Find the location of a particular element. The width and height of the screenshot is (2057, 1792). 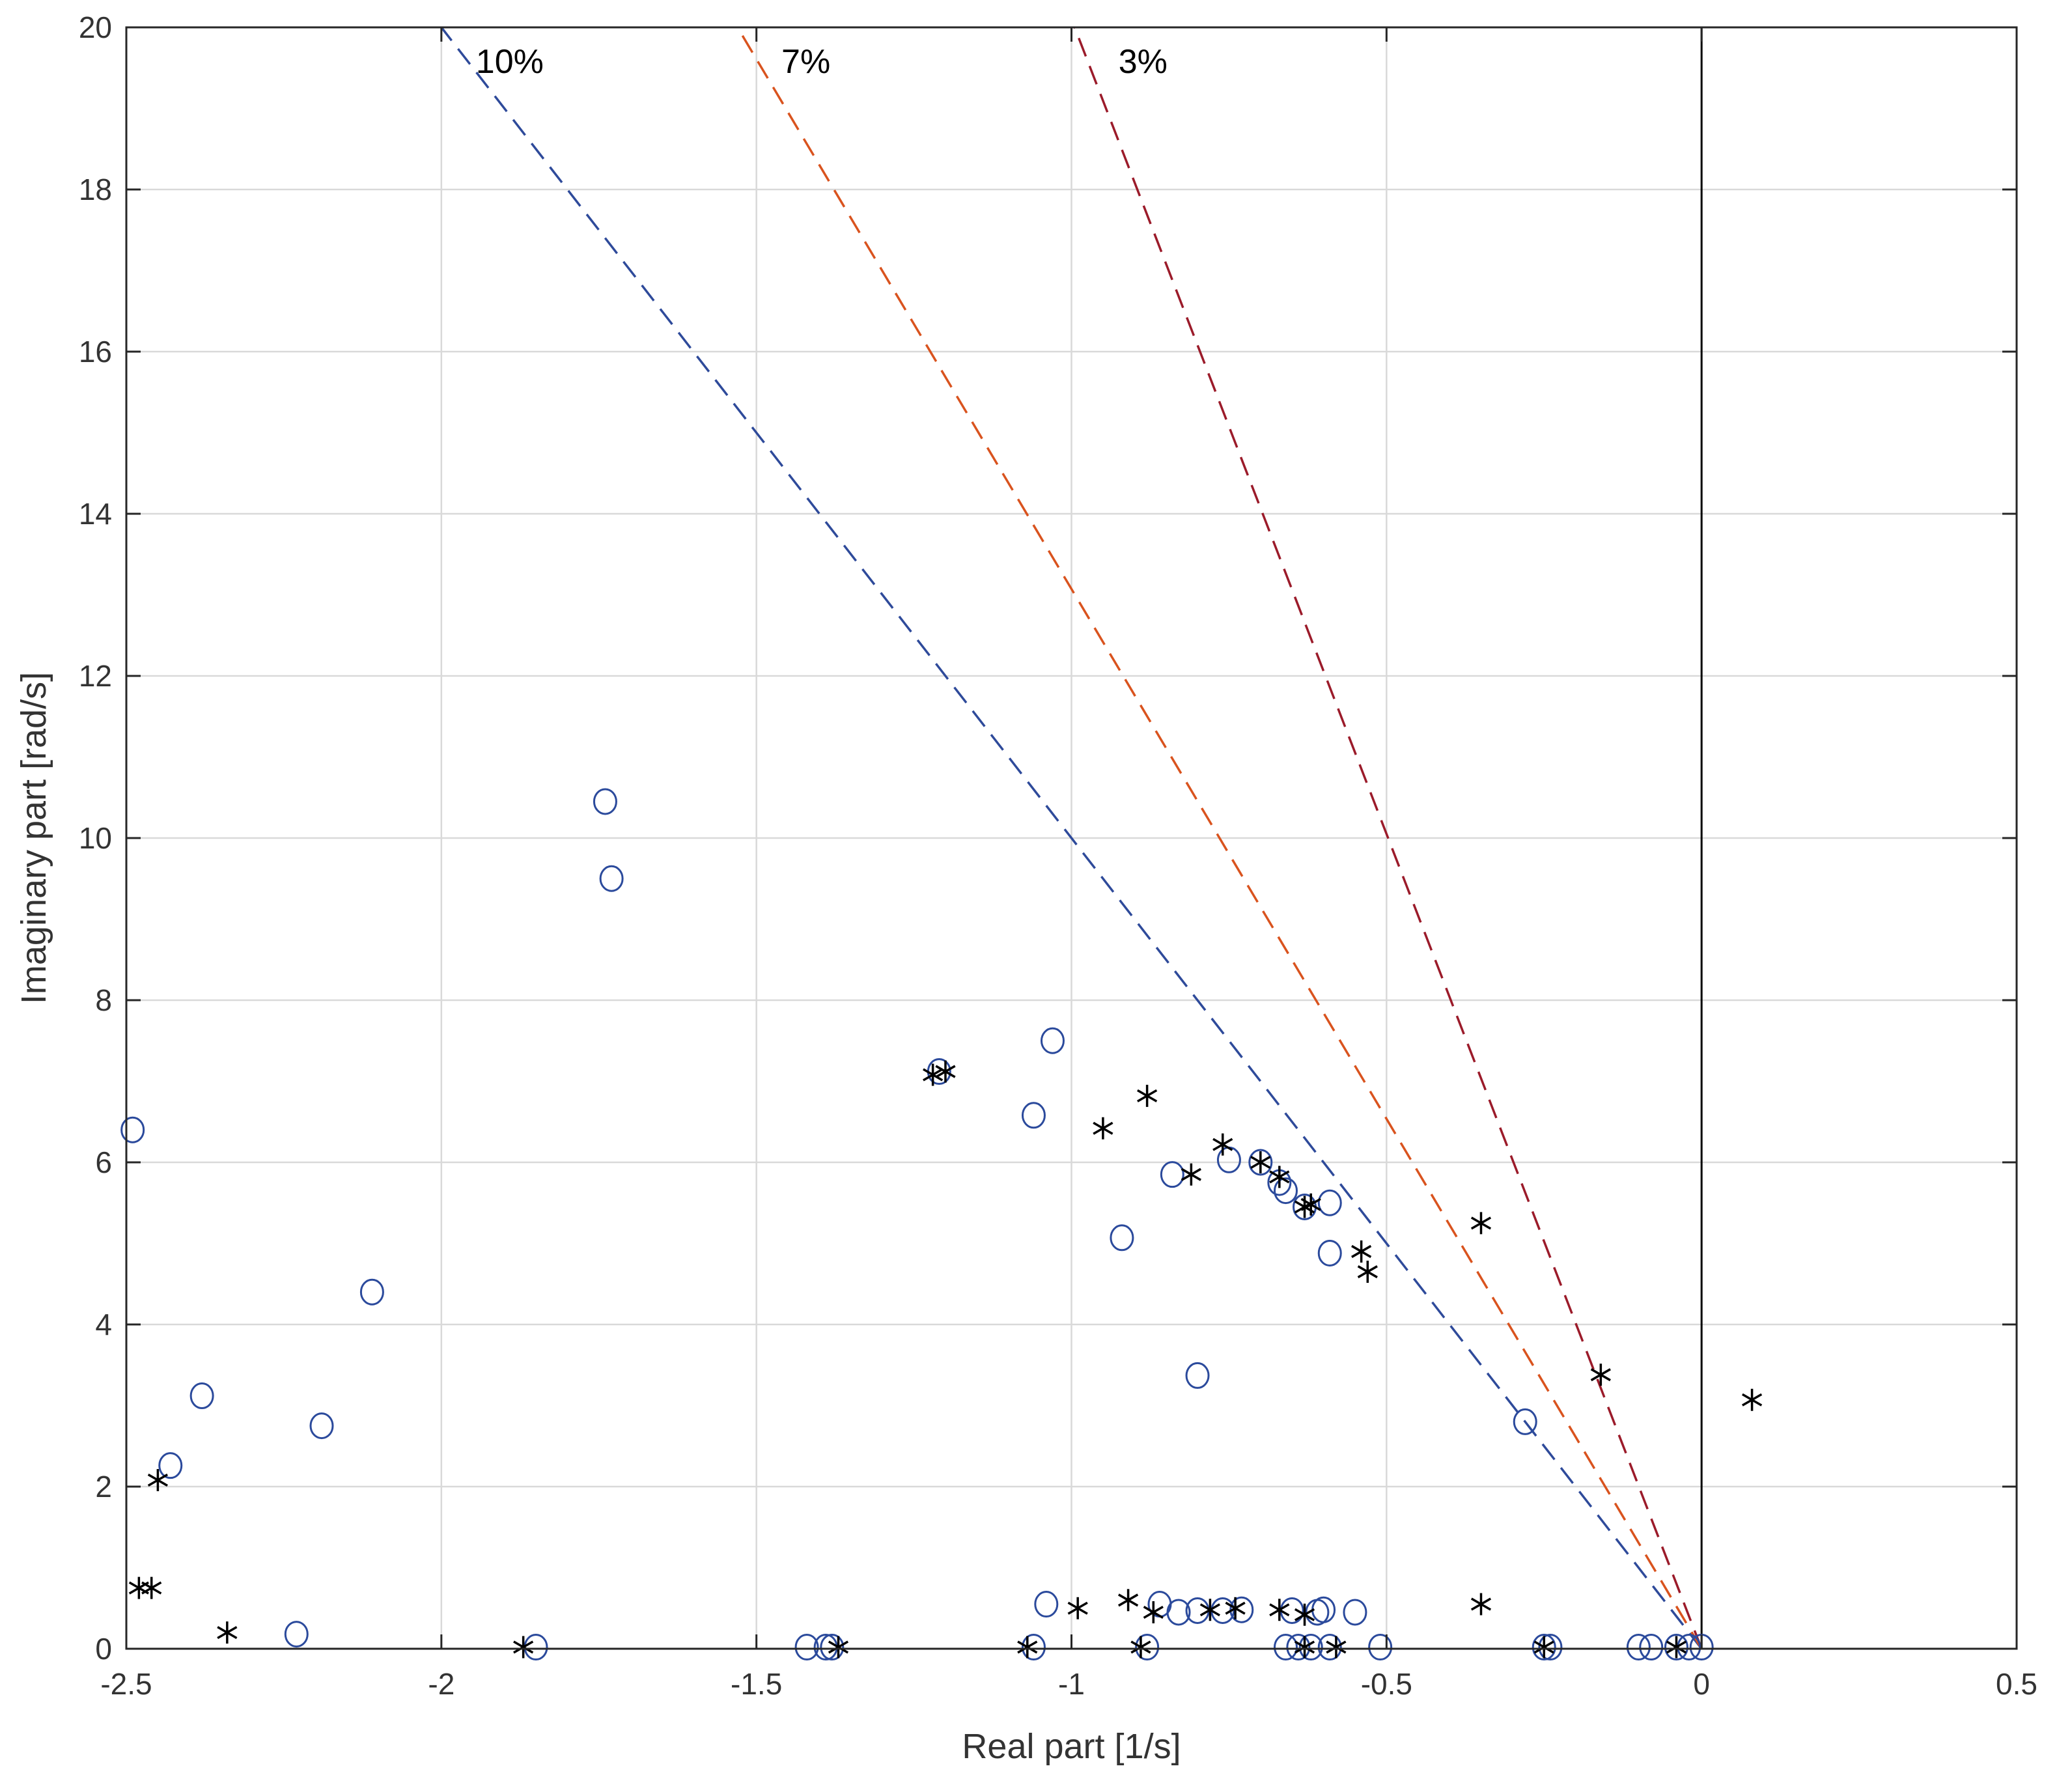

x-tick-label: 0 is located at coordinates (1701, 1684).